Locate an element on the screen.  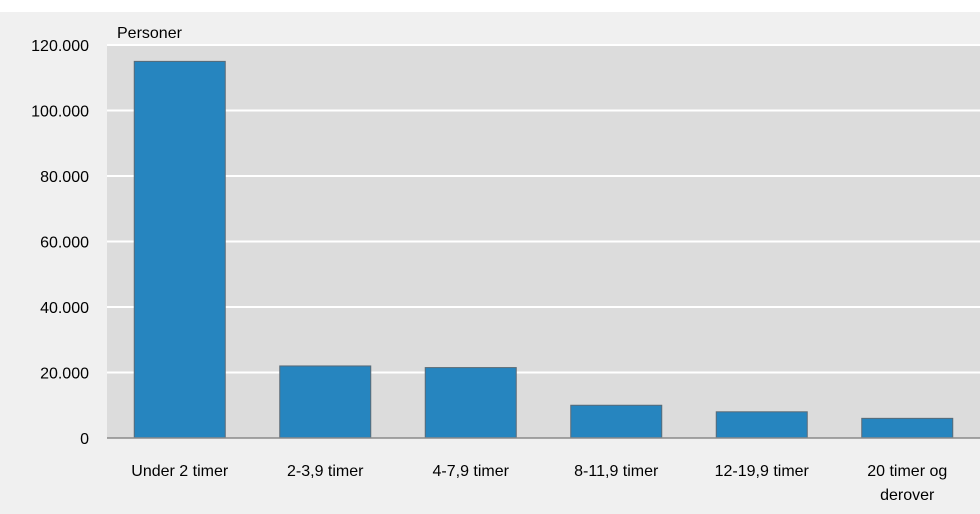
y-tick-label: 20.000 is located at coordinates (64, 374).